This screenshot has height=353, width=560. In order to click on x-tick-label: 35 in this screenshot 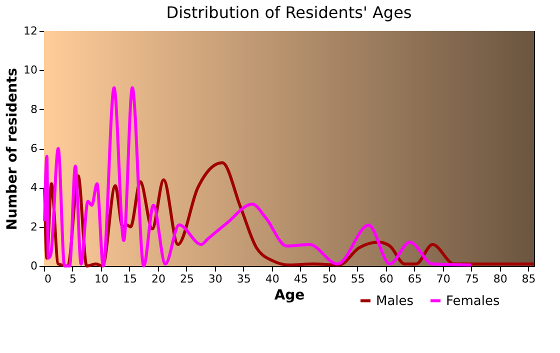, I will do `click(243, 279)`.